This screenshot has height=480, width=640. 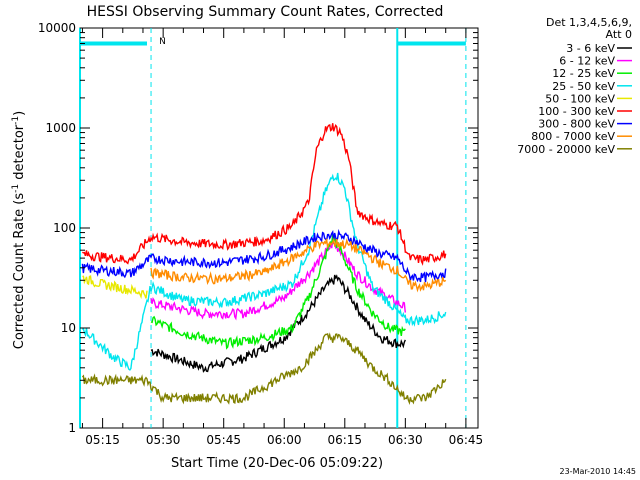 What do you see at coordinates (284, 440) in the screenshot?
I see `x-tick-label: 06:00` at bounding box center [284, 440].